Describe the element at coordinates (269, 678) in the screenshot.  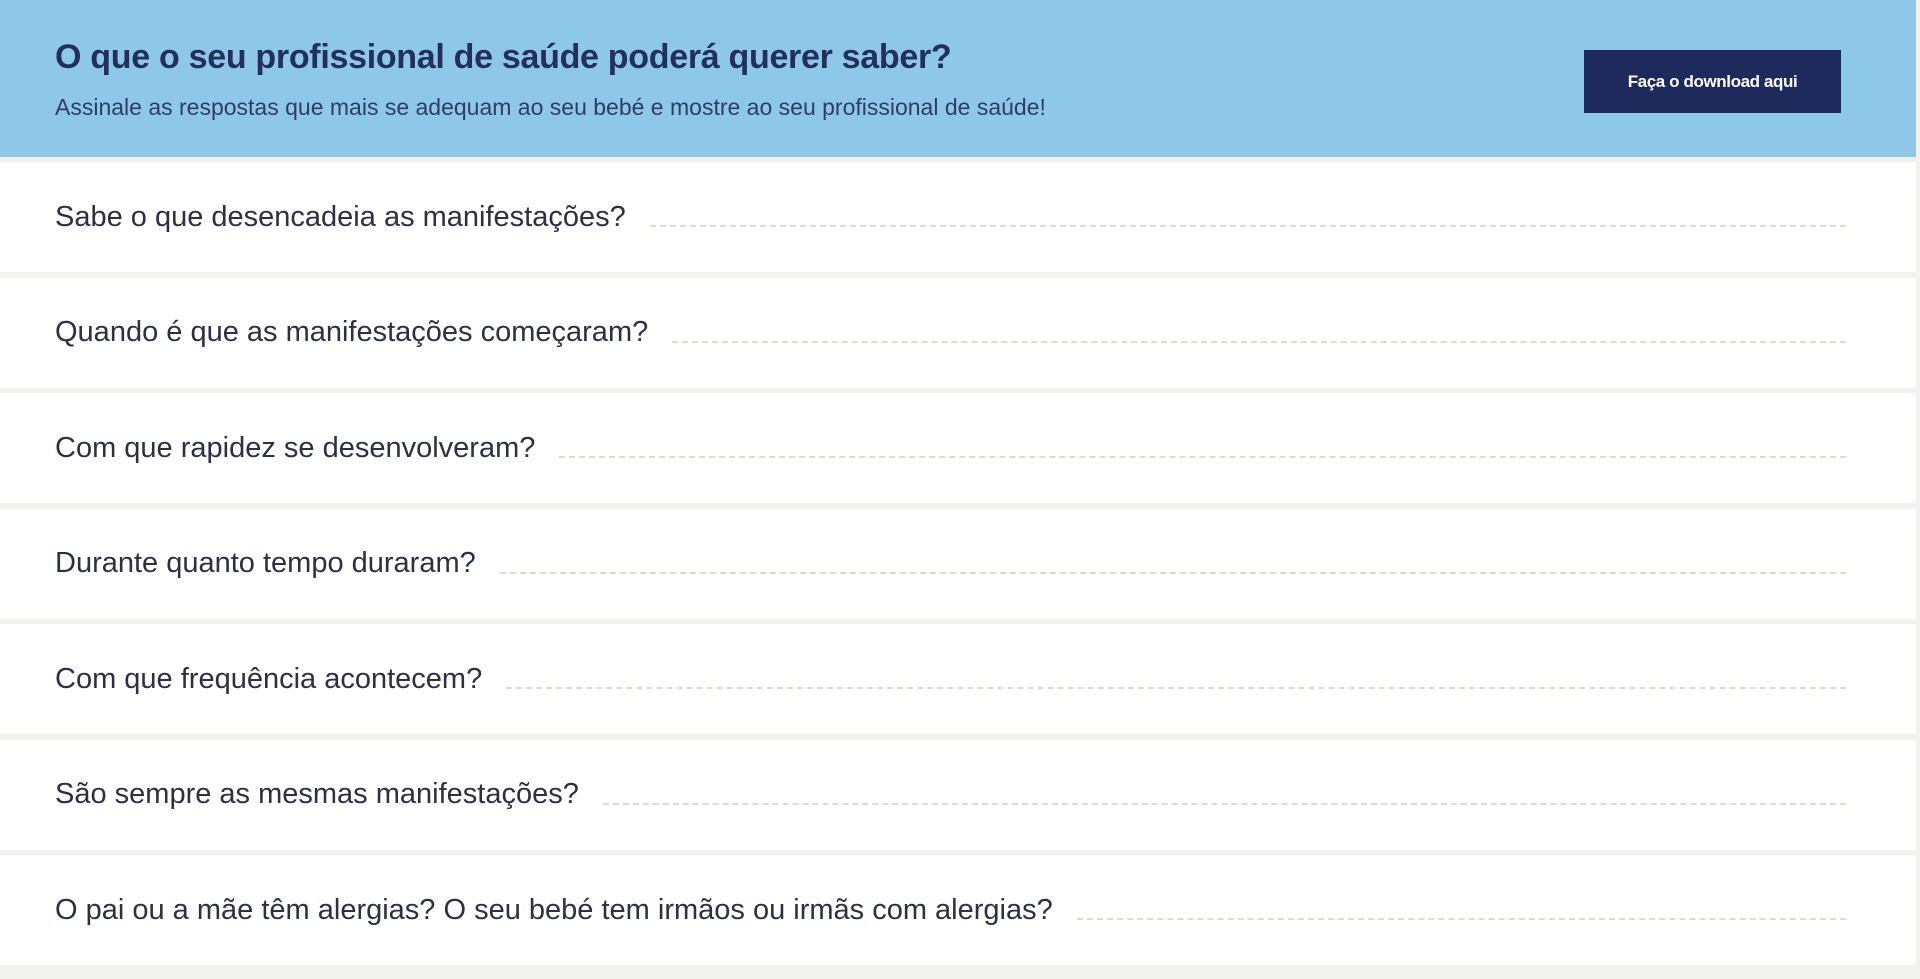
I see `question-text: Com que frequência acontecem?` at that location.